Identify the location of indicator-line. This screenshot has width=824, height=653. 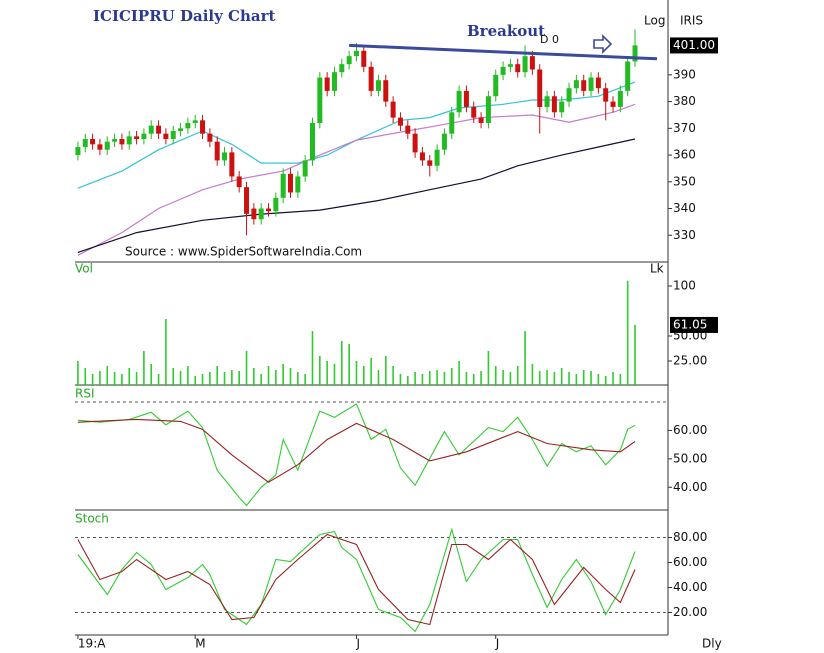
(356, 450).